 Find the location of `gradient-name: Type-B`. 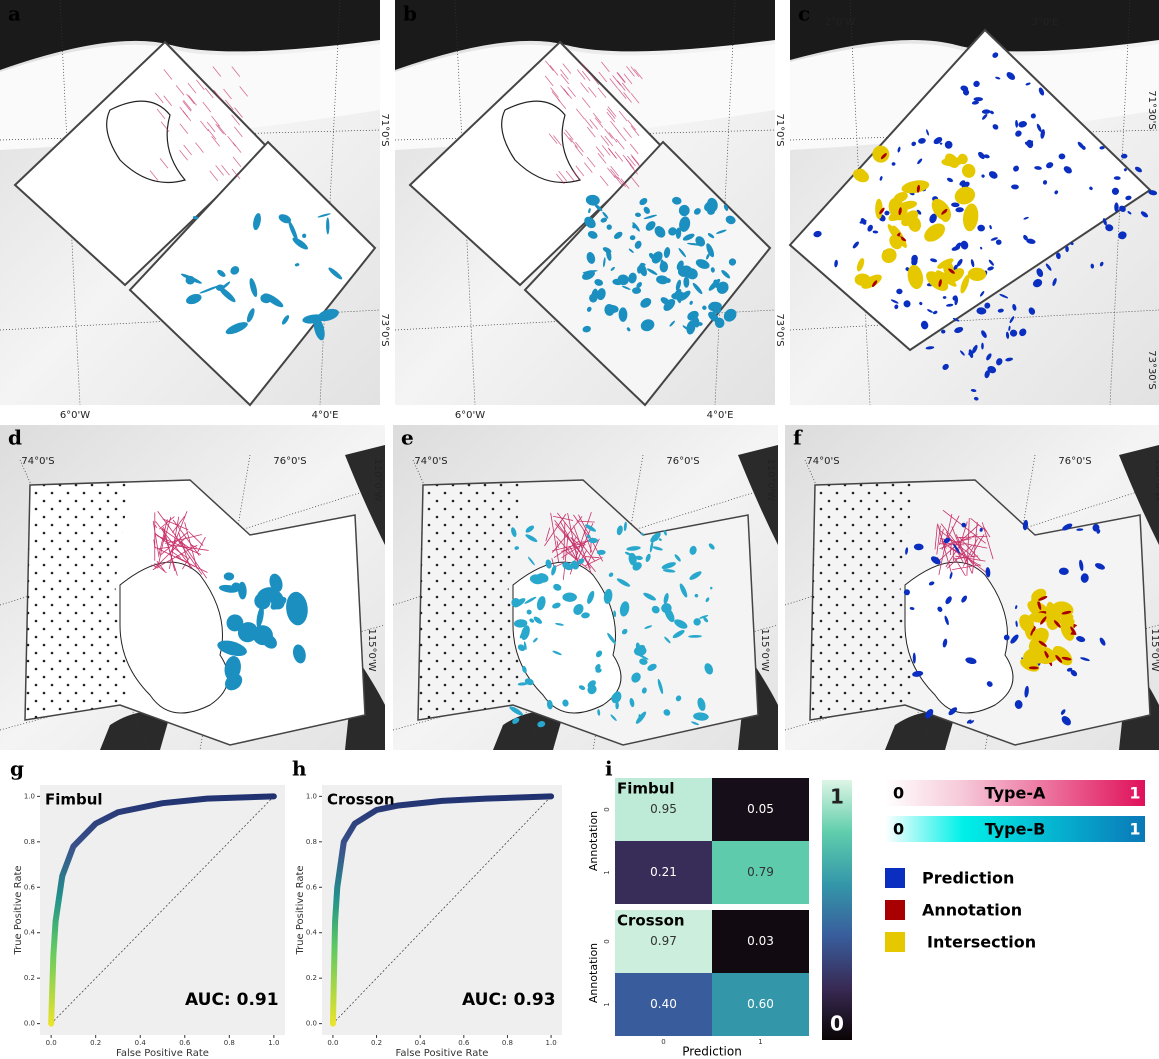

gradient-name: Type-B is located at coordinates (1015, 829).